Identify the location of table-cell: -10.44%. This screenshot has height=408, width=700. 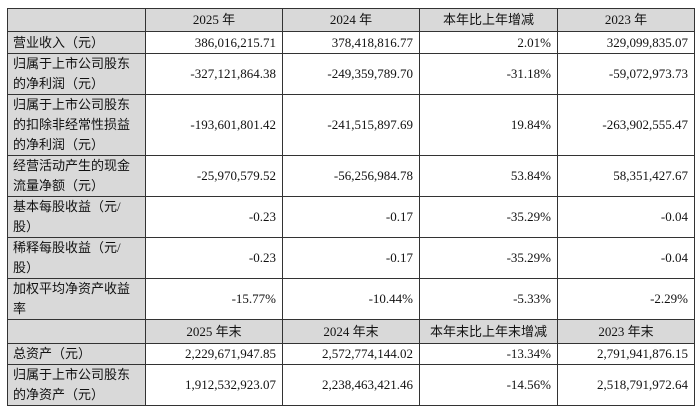
(351, 299).